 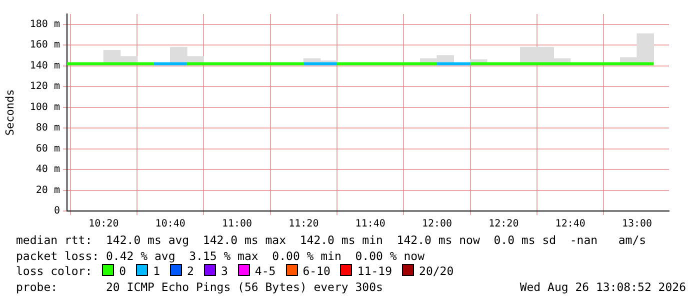 What do you see at coordinates (237, 224) in the screenshot?
I see `x-tick-label: 11:00` at bounding box center [237, 224].